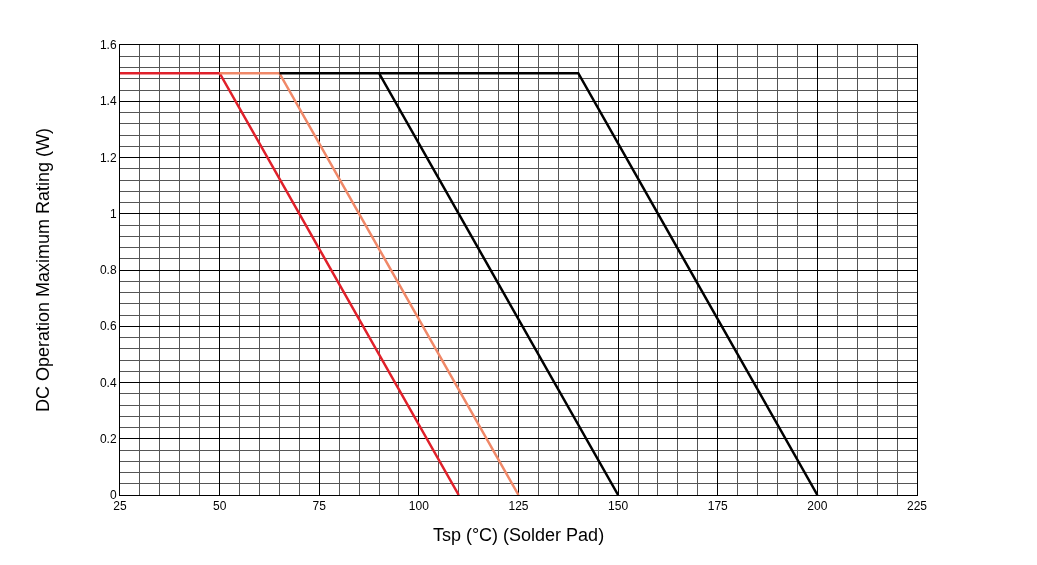 This screenshot has height=565, width=1037. What do you see at coordinates (219, 506) in the screenshot?
I see `x-tick-label: 50` at bounding box center [219, 506].